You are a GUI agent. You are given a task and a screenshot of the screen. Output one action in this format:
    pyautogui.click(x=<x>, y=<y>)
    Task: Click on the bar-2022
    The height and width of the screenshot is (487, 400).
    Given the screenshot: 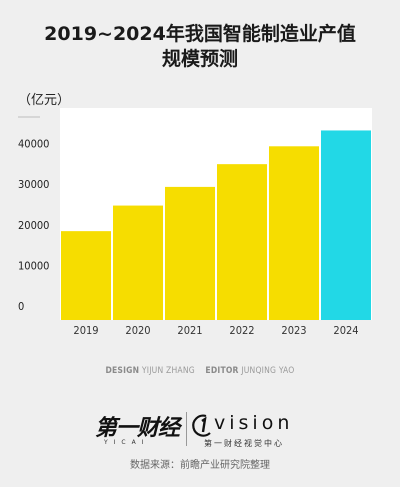 What is the action you would take?
    pyautogui.click(x=242, y=242)
    